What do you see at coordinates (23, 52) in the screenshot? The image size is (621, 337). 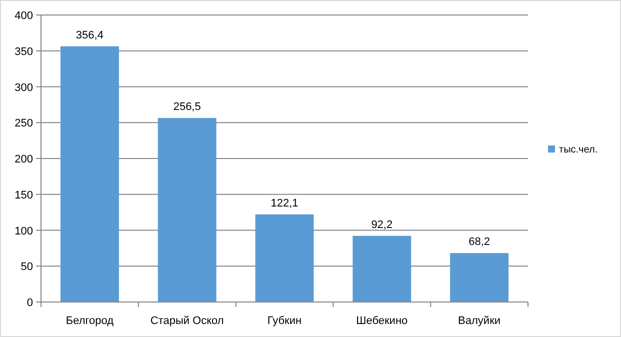 I see `y-tick-label: 350` at bounding box center [23, 52].